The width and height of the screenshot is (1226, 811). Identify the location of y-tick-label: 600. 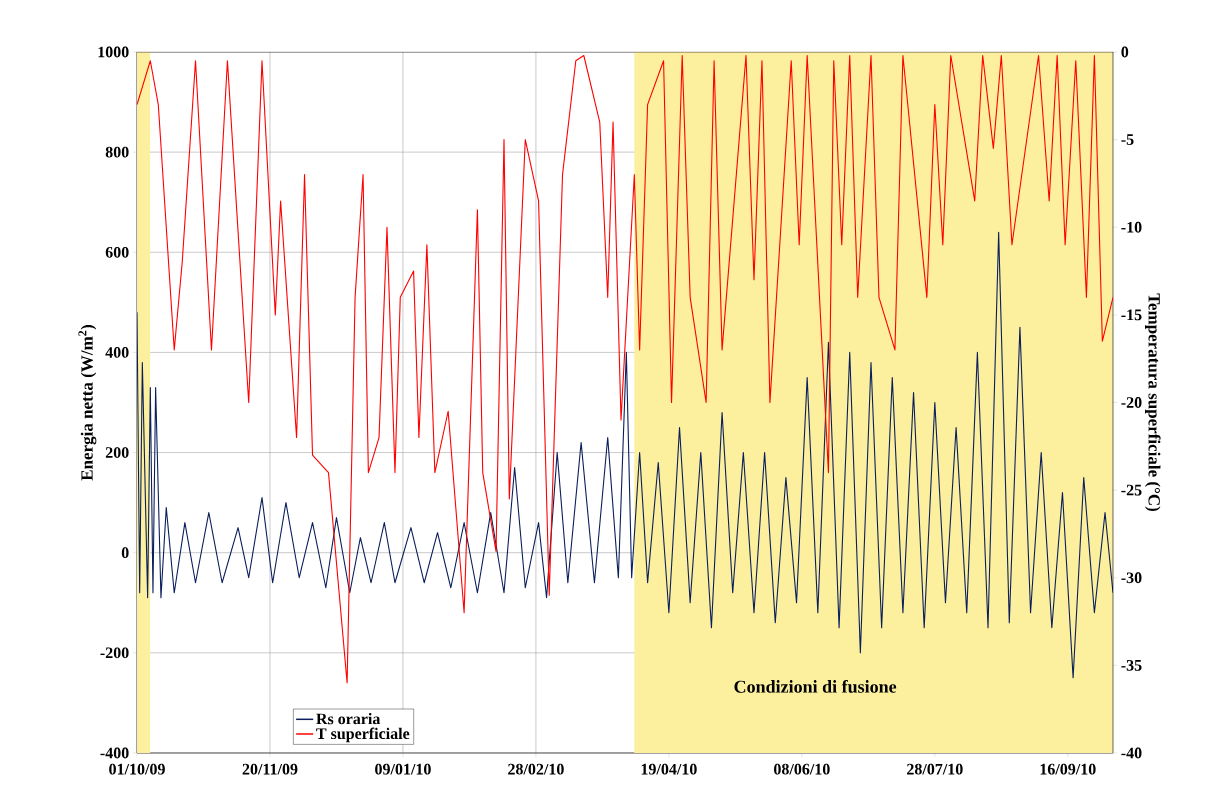
(117, 252).